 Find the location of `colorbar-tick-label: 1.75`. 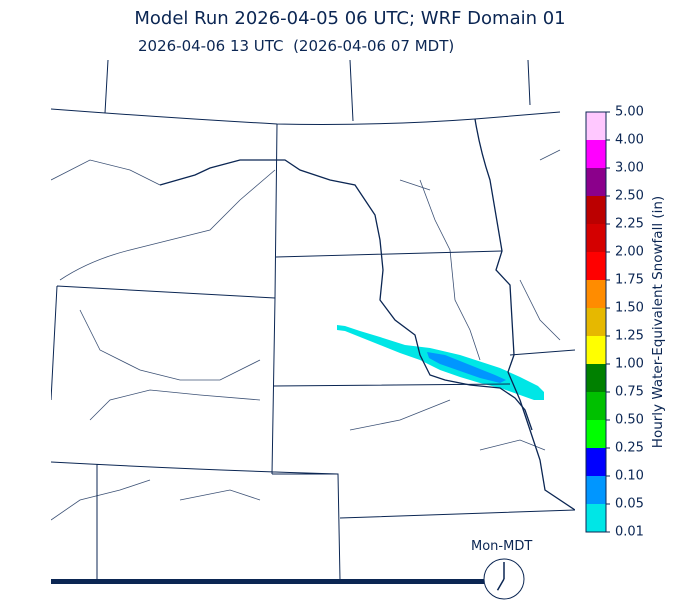

colorbar-tick-label: 1.75 is located at coordinates (629, 280).